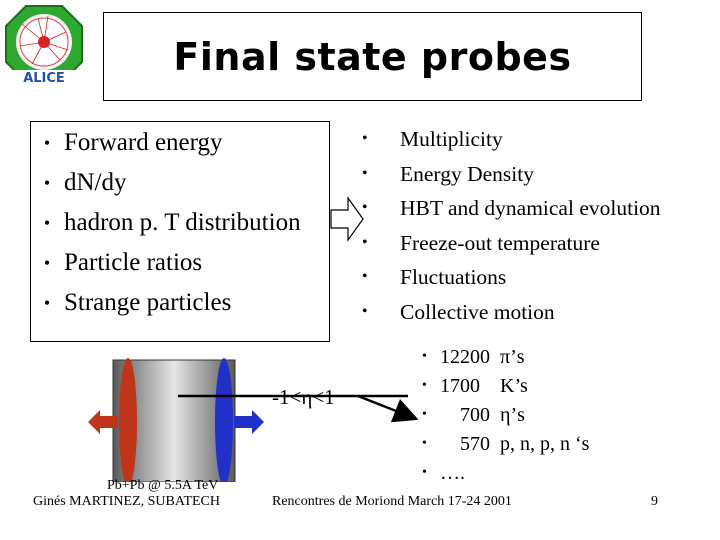  I want to click on footer-author: Ginés MARTINEZ, SUBATECH, so click(126, 501).